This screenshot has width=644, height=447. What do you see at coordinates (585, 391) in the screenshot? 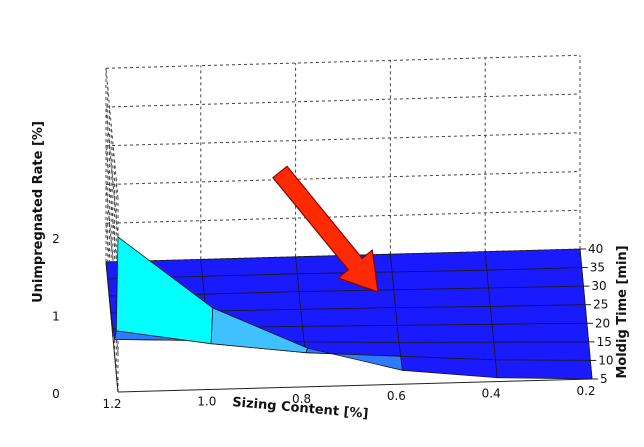
I see `x-tick-label: 0.2` at bounding box center [585, 391].